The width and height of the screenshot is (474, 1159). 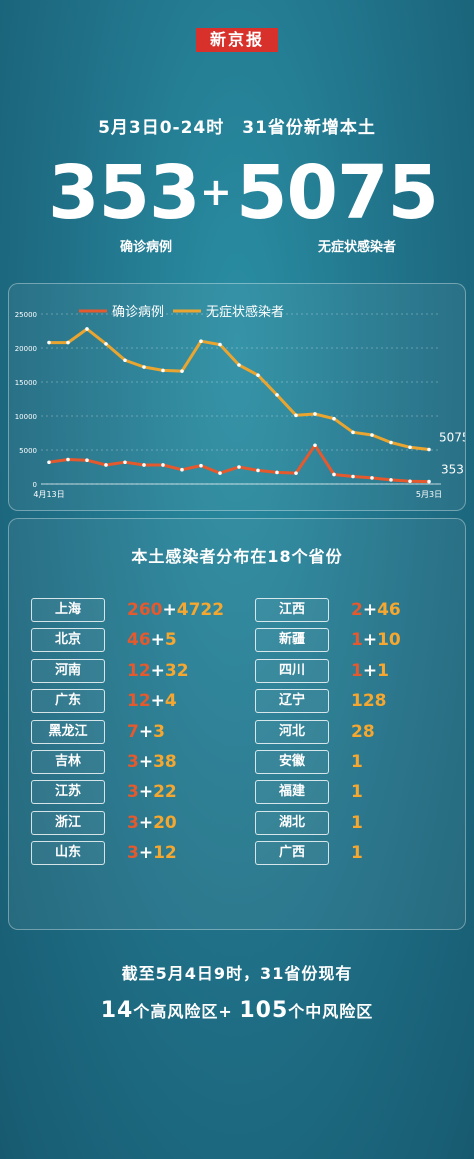 I want to click on province-name: 广西, so click(x=292, y=853).